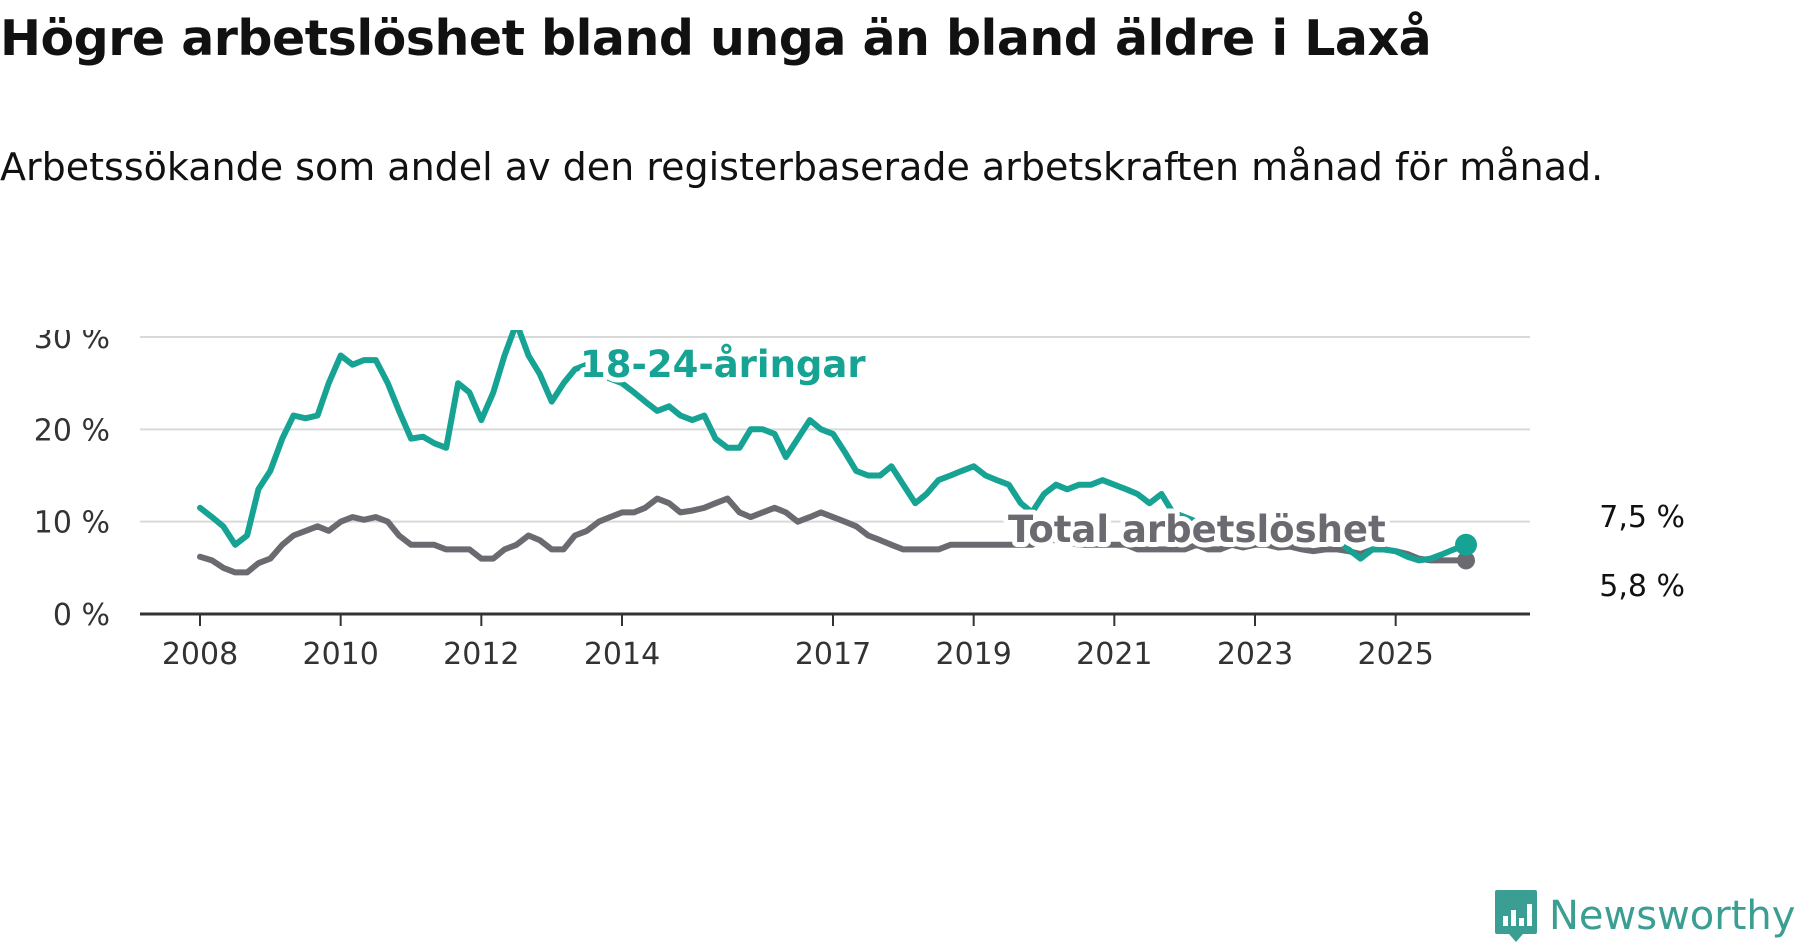  What do you see at coordinates (833, 654) in the screenshot?
I see `x-tick-label: 2017` at bounding box center [833, 654].